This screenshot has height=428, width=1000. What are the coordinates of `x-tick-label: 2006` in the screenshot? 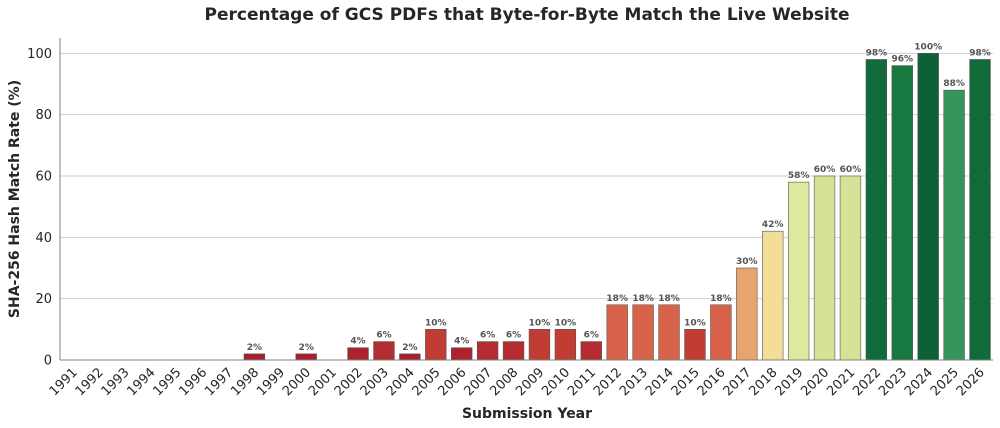 It's located at (453, 382).